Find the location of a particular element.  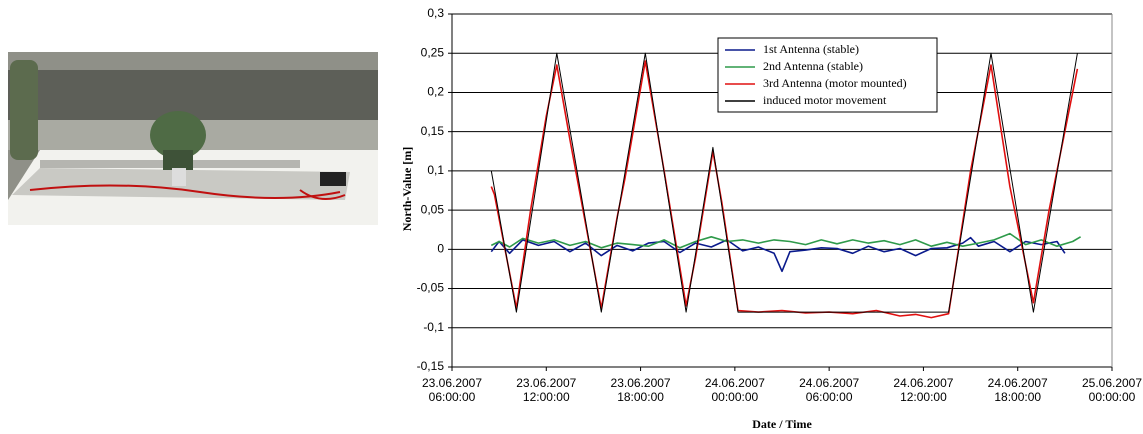

x-tick-label: 23.06.2007 12:00:00 is located at coordinates (546, 390).